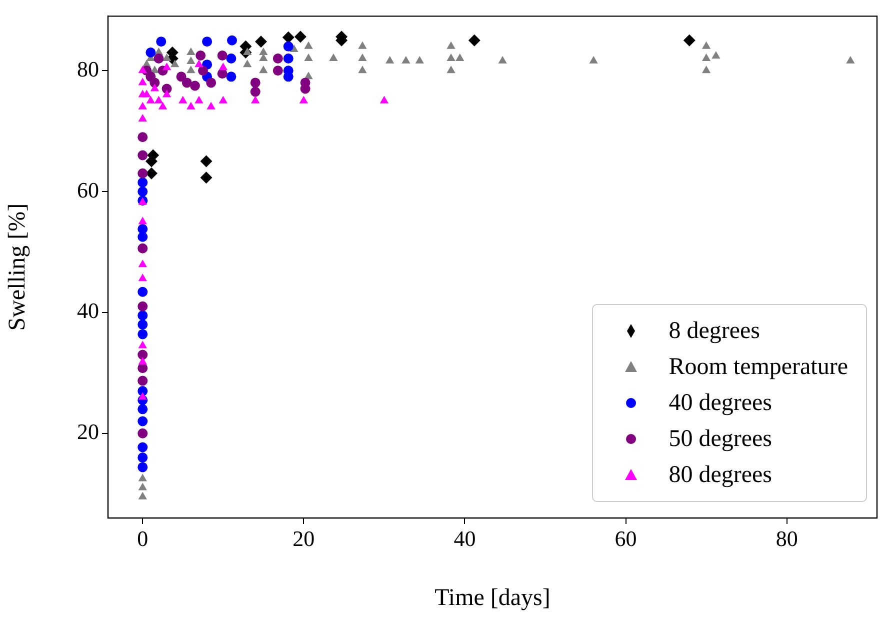 Image resolution: width=883 pixels, height=617 pixels. What do you see at coordinates (88, 69) in the screenshot?
I see `y-tick-label: 80` at bounding box center [88, 69].